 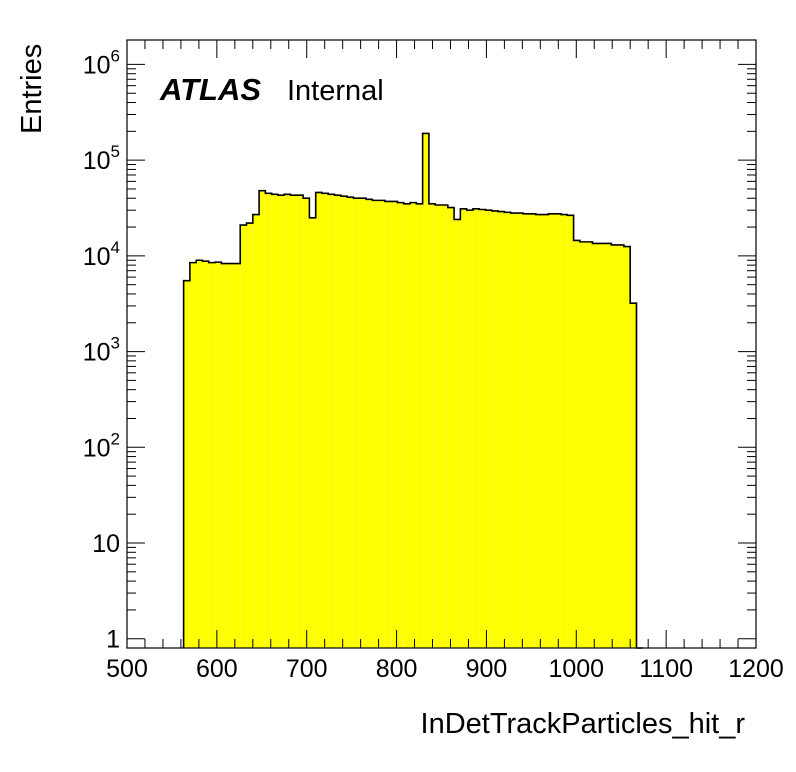 I want to click on y-axis-label: Entries, so click(x=32, y=89).